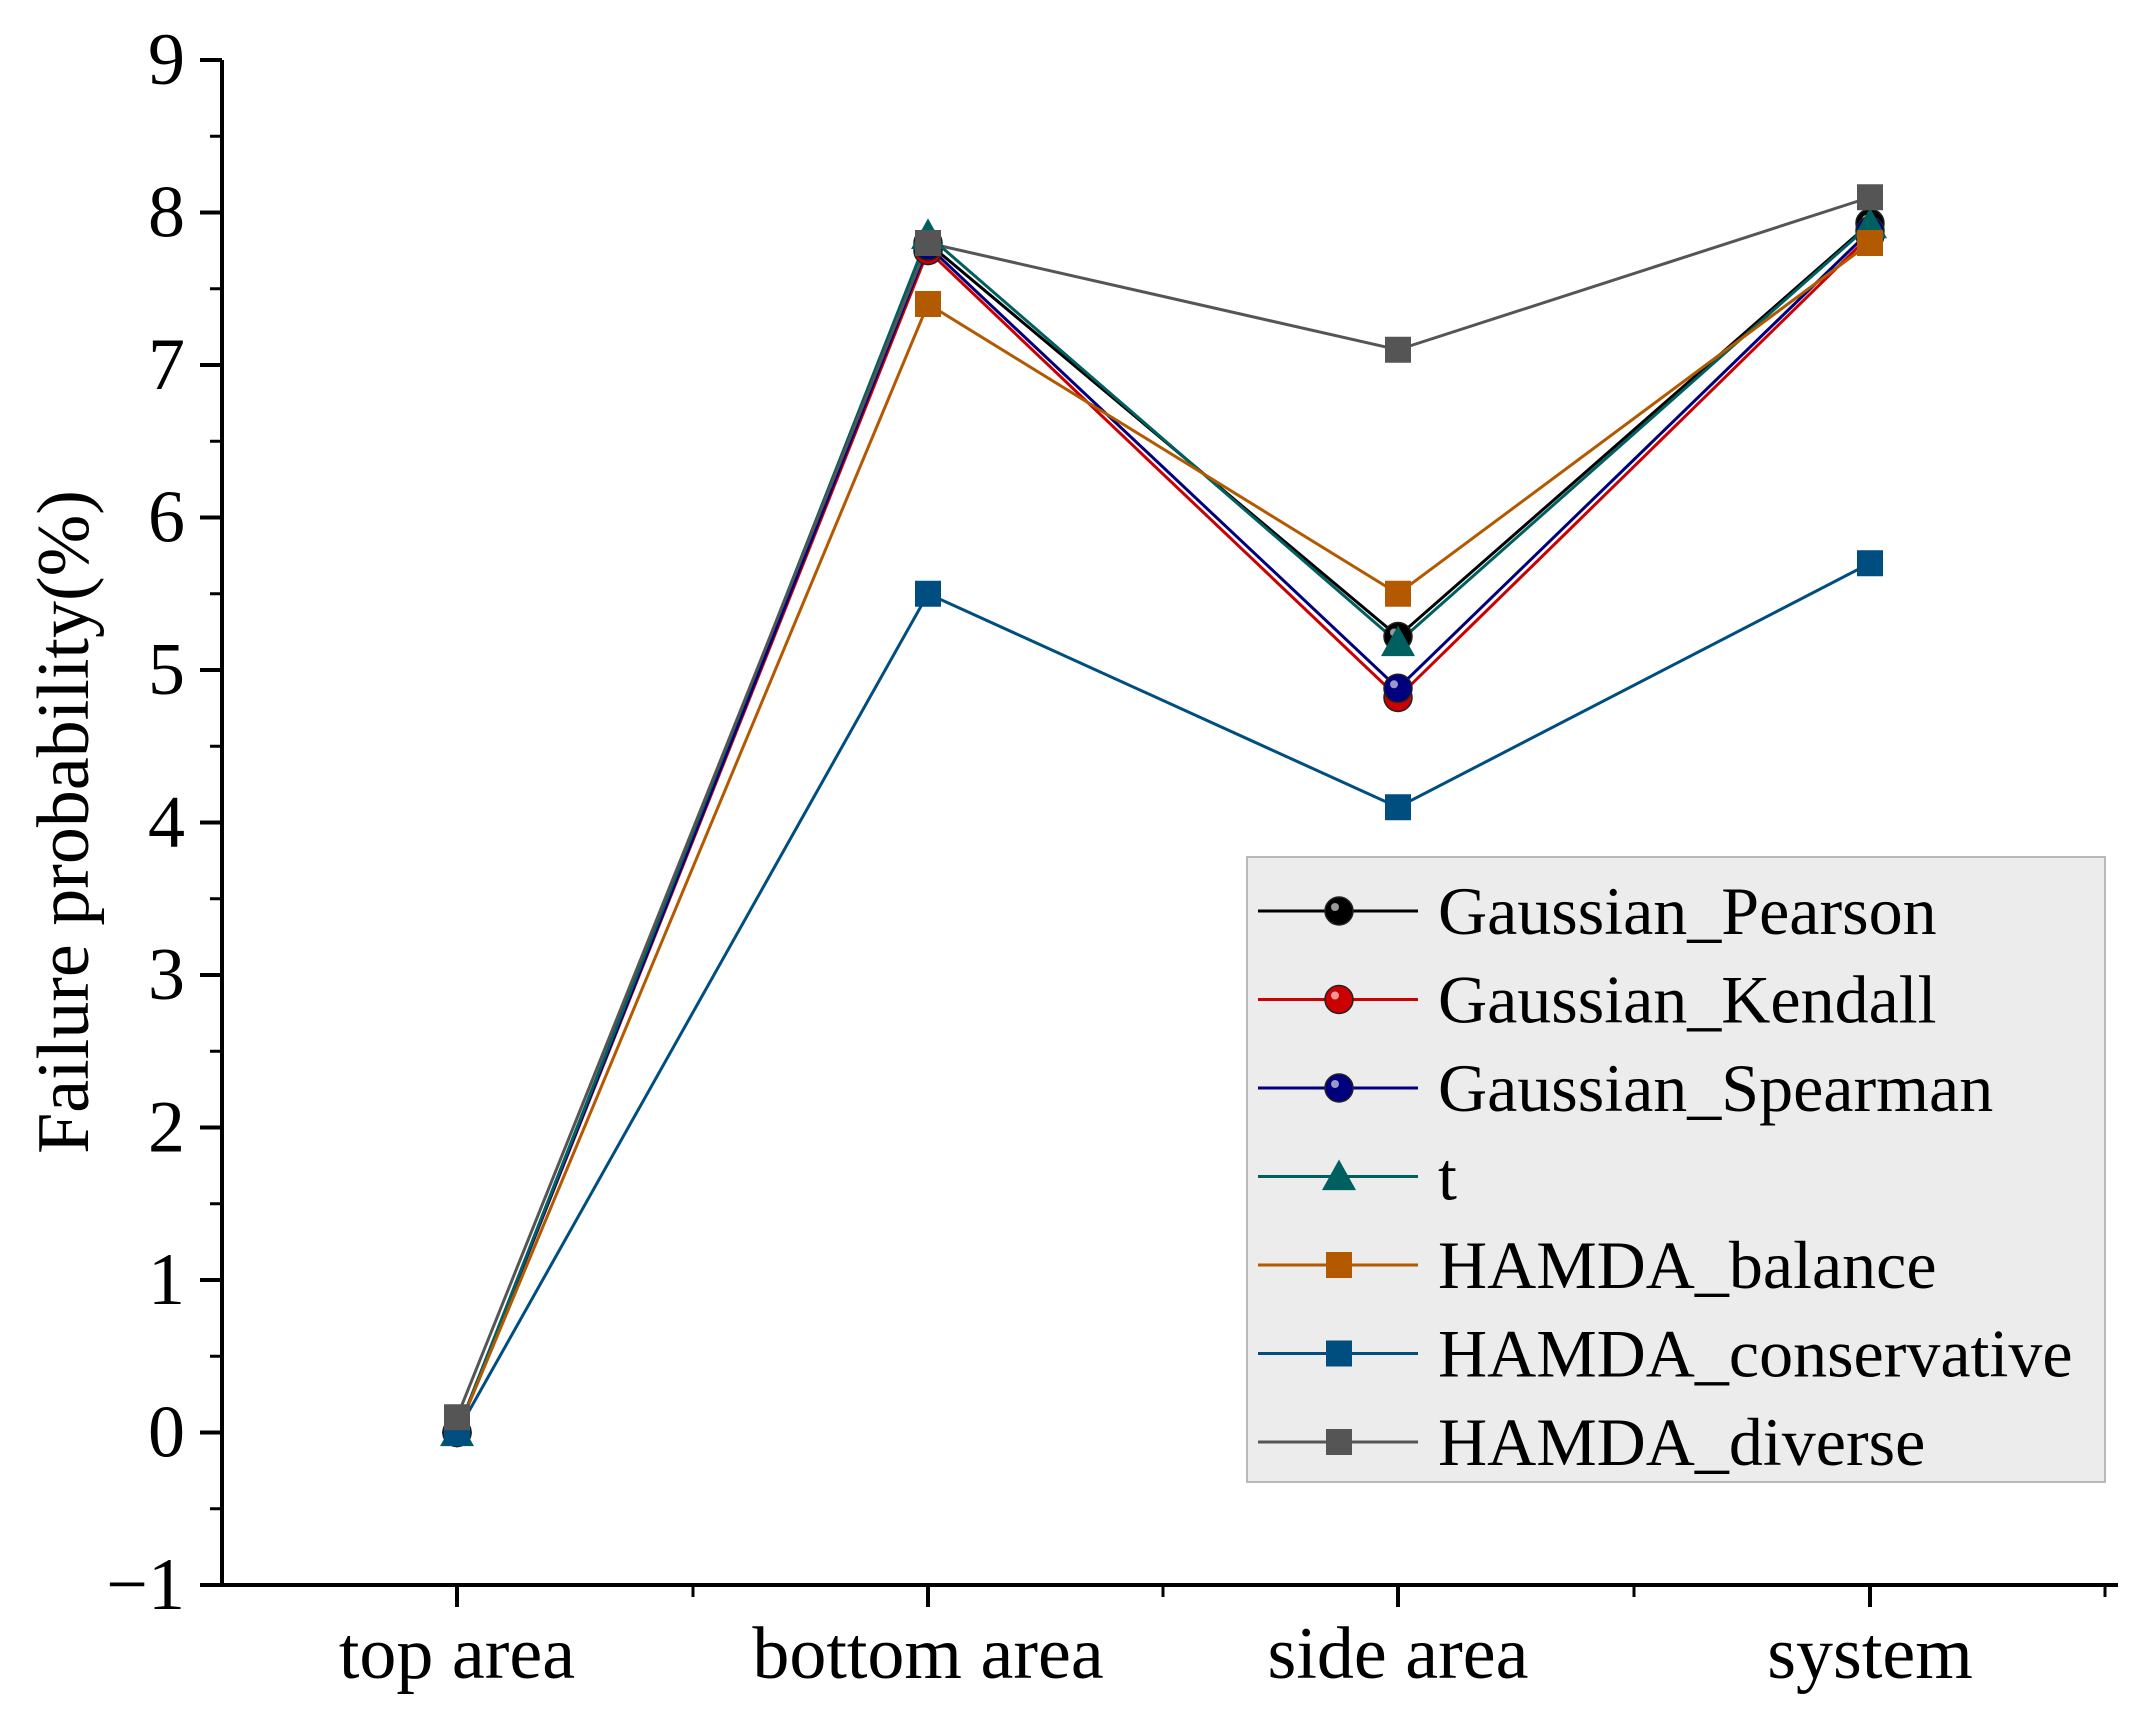 The width and height of the screenshot is (2133, 1719). Describe the element at coordinates (1447, 1177) in the screenshot. I see `legend-label: t` at that location.